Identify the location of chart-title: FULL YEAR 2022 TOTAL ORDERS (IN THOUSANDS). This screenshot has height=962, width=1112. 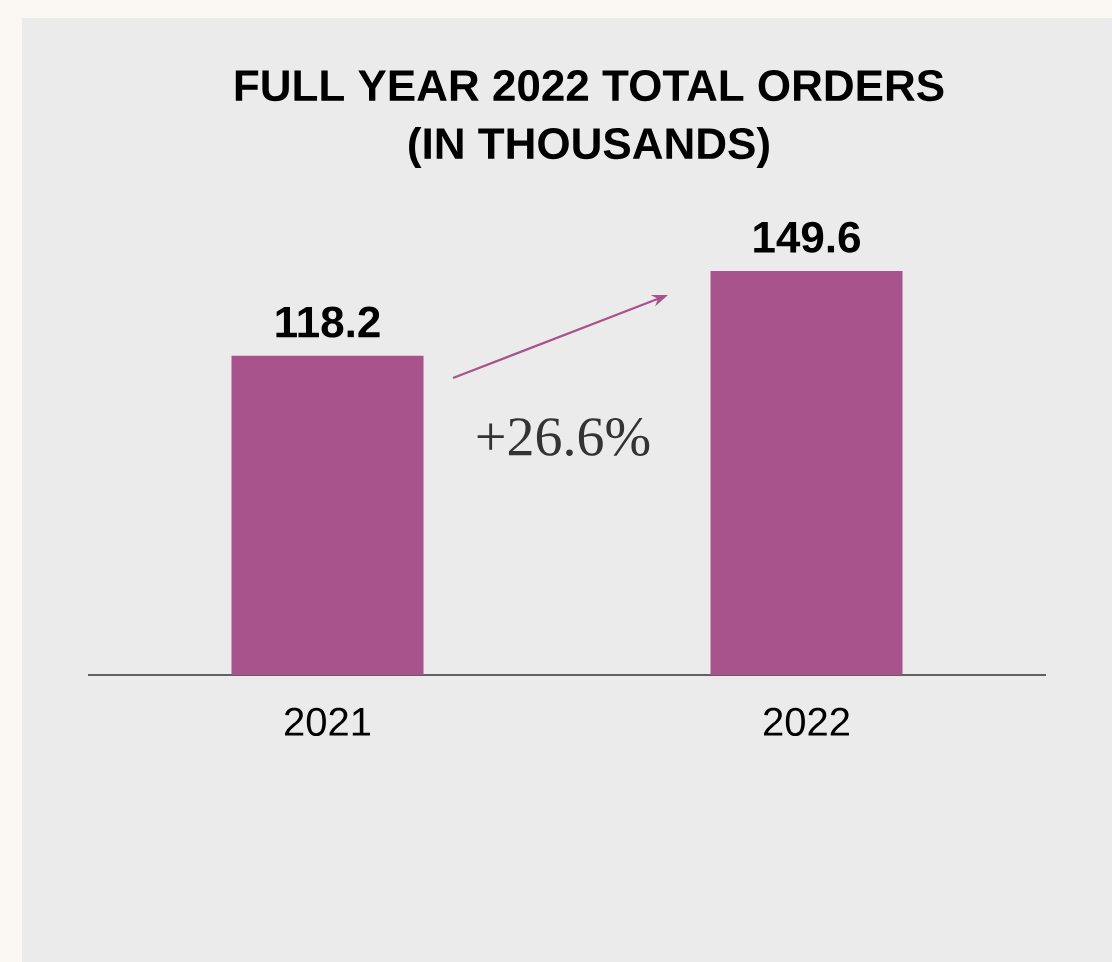
(589, 119).